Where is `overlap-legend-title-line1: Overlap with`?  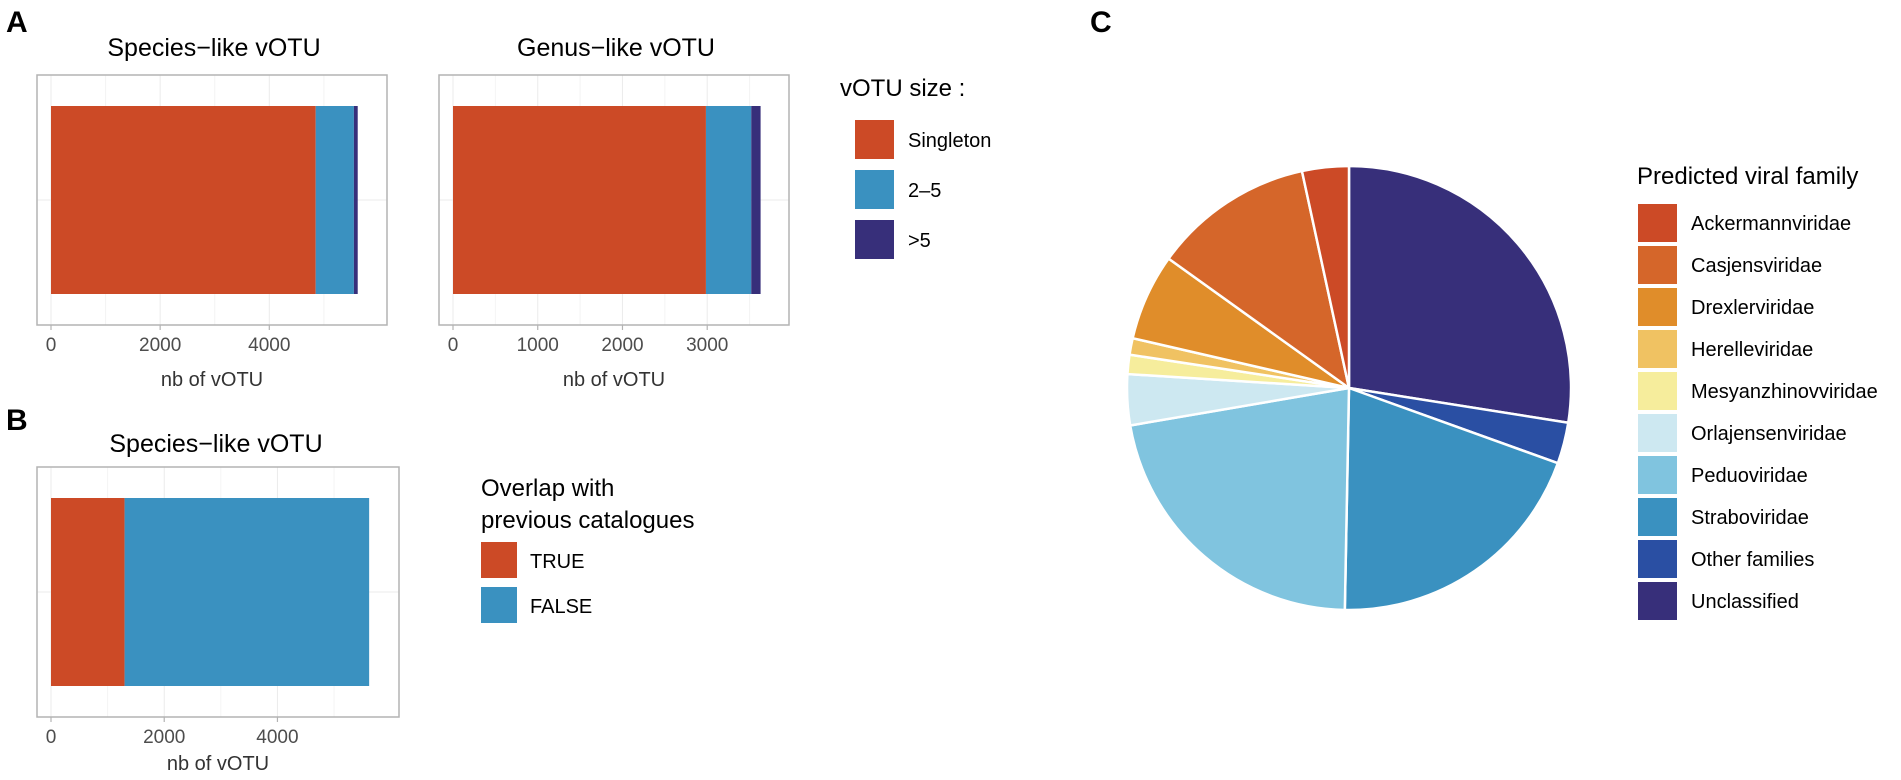 overlap-legend-title-line1: Overlap with is located at coordinates (547, 488).